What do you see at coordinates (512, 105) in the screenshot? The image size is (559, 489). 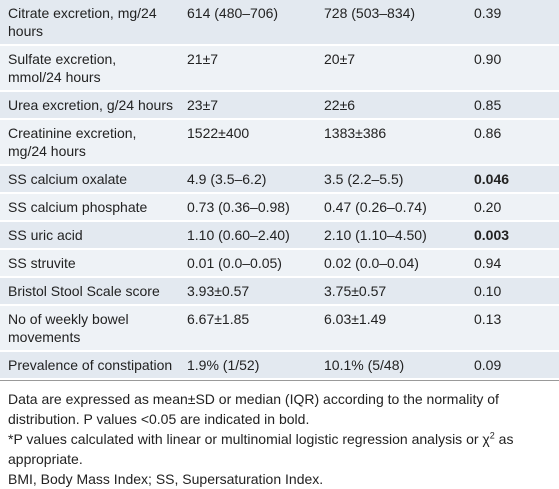 I see `p-value: 0.85` at bounding box center [512, 105].